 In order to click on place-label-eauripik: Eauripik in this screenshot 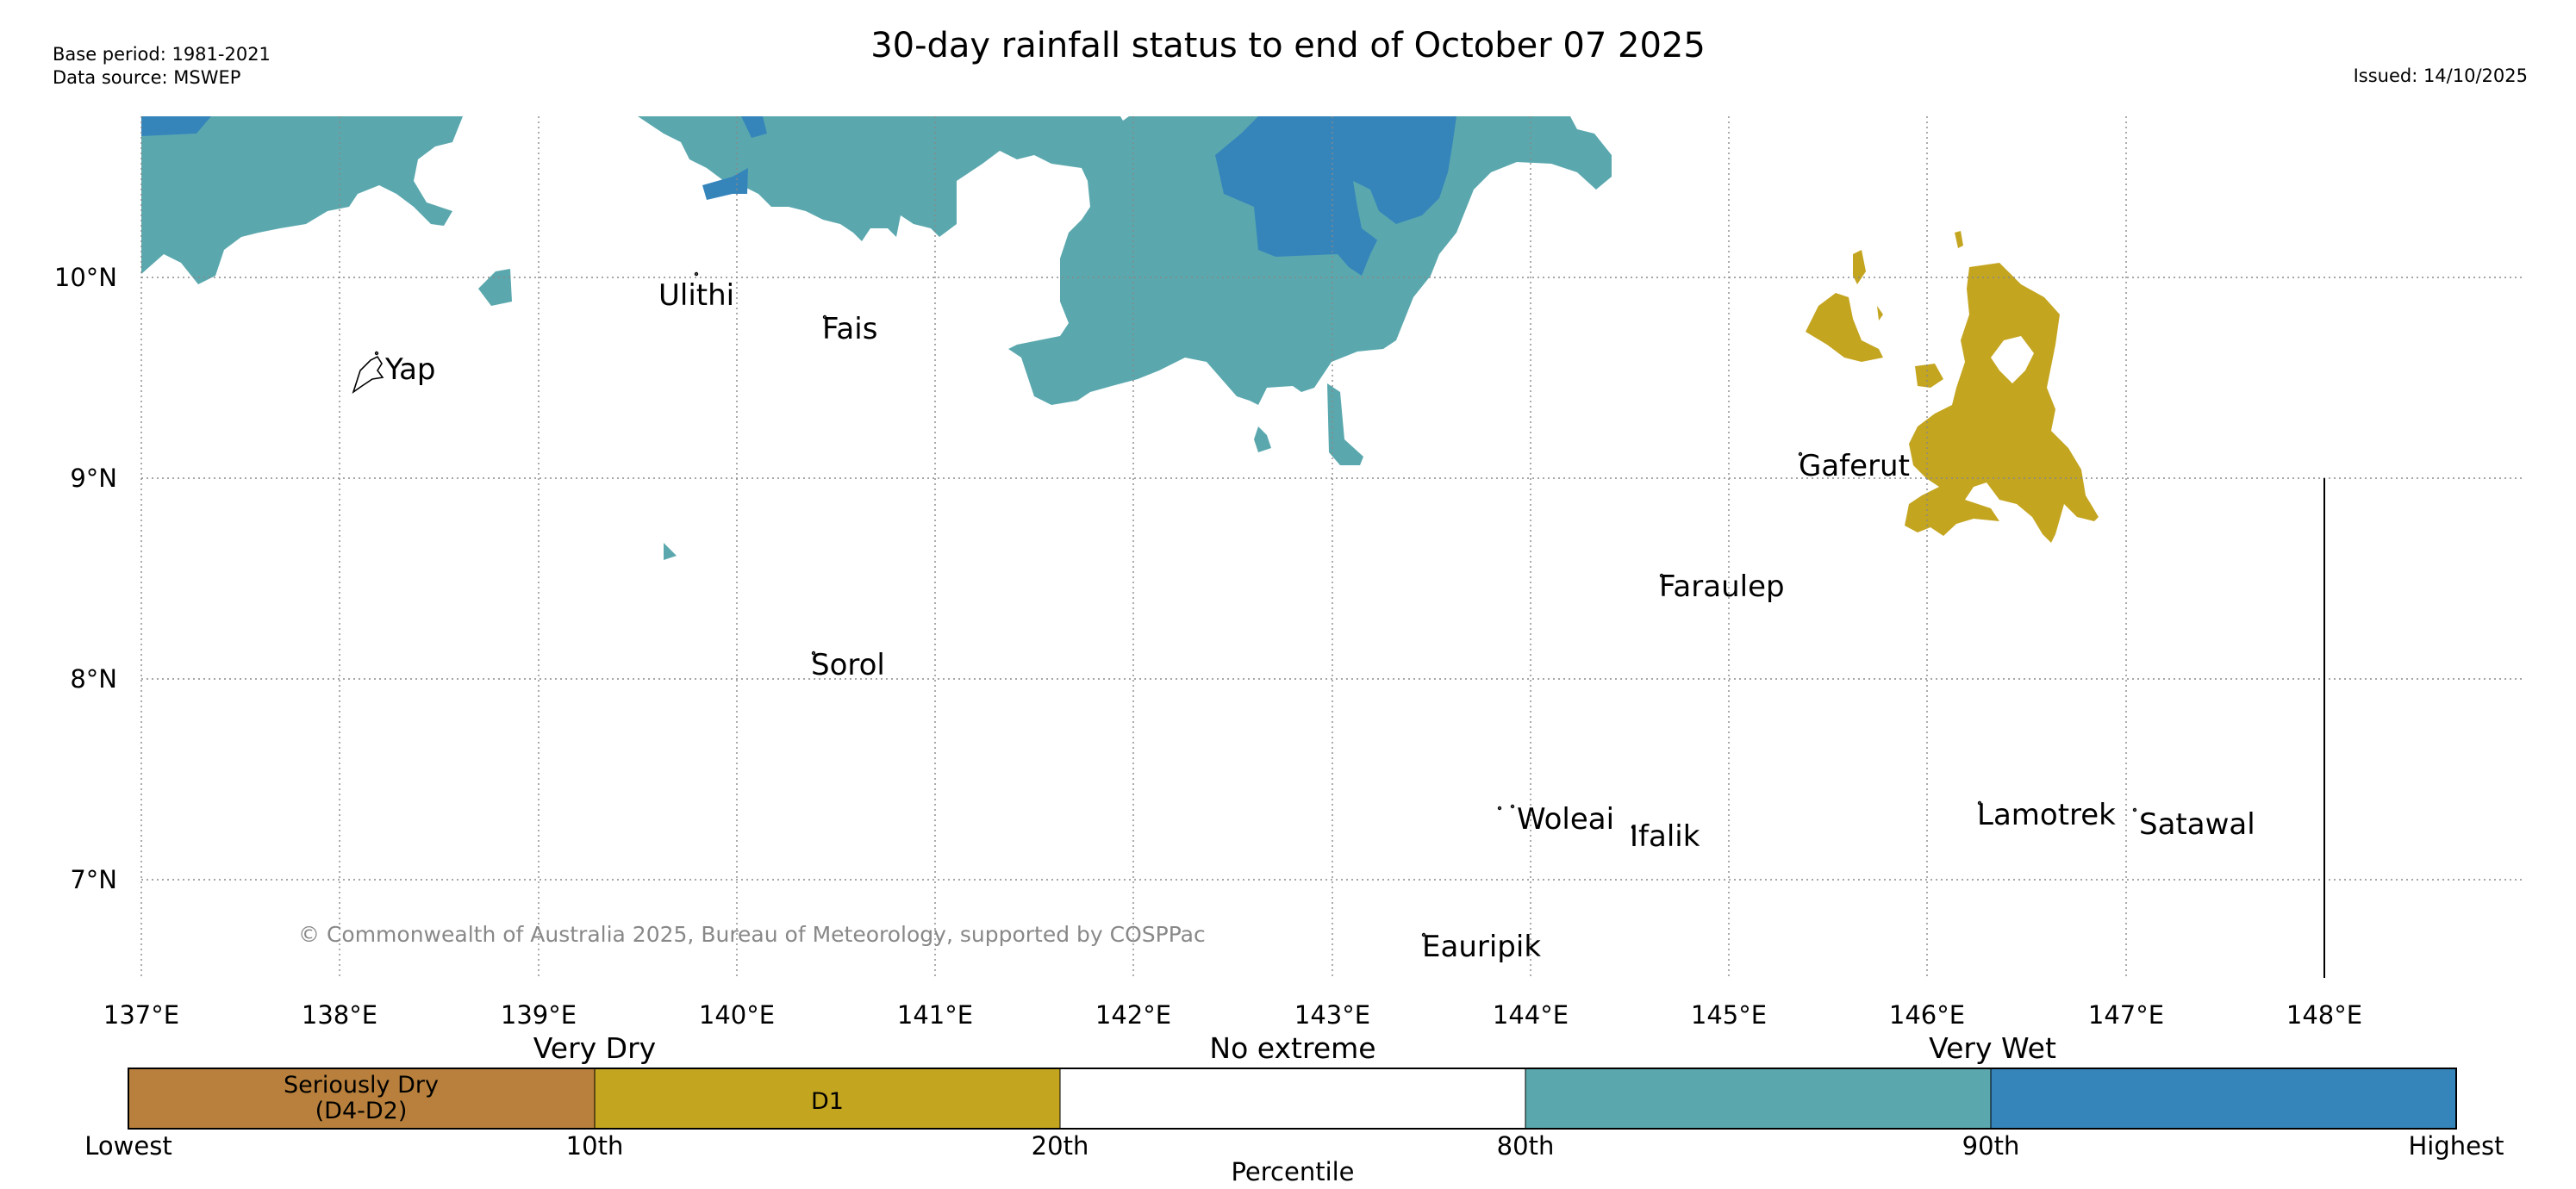, I will do `click(1481, 947)`.